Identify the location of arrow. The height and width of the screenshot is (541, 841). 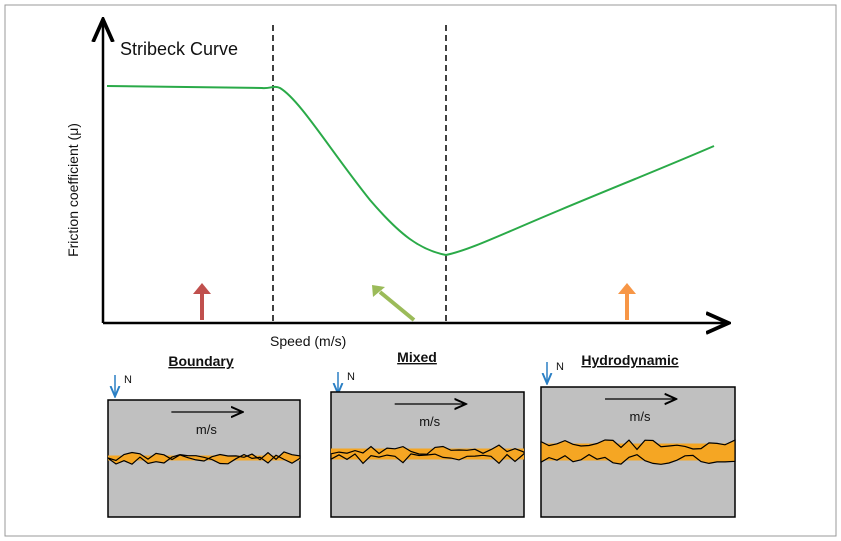
(397, 306).